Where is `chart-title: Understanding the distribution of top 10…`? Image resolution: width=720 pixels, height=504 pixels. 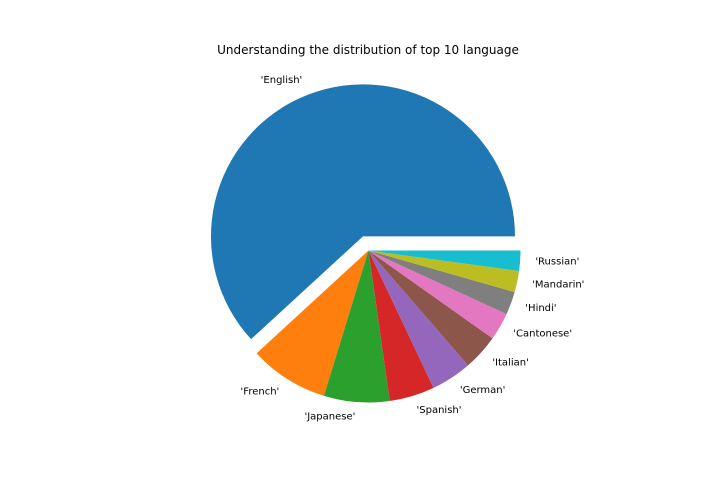
chart-title: Understanding the distribution of top 10… is located at coordinates (368, 50).